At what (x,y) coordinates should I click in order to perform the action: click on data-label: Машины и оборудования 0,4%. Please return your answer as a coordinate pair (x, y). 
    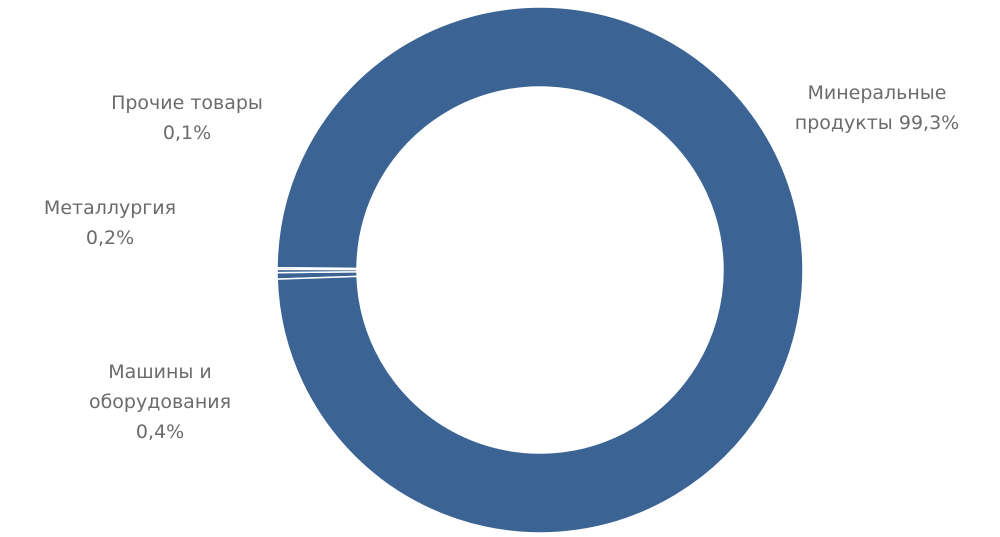
    Looking at the image, I should click on (160, 402).